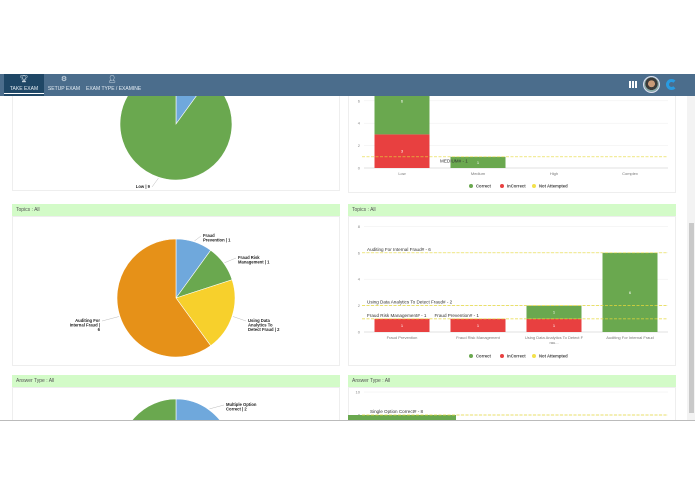 The width and height of the screenshot is (695, 494). I want to click on annotation-label: Fraud Prevention# - 1, so click(457, 315).